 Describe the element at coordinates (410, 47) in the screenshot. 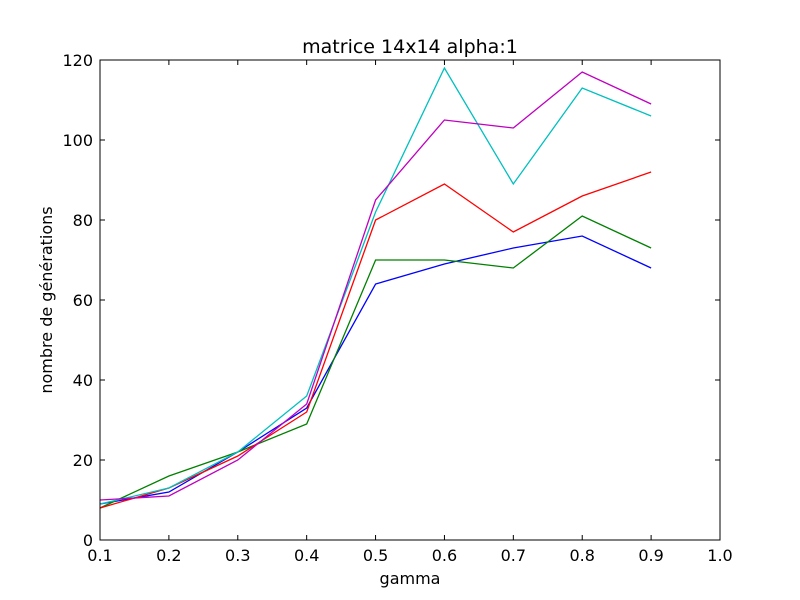

I see `chart-title: matrice 14x14 alpha:1` at that location.